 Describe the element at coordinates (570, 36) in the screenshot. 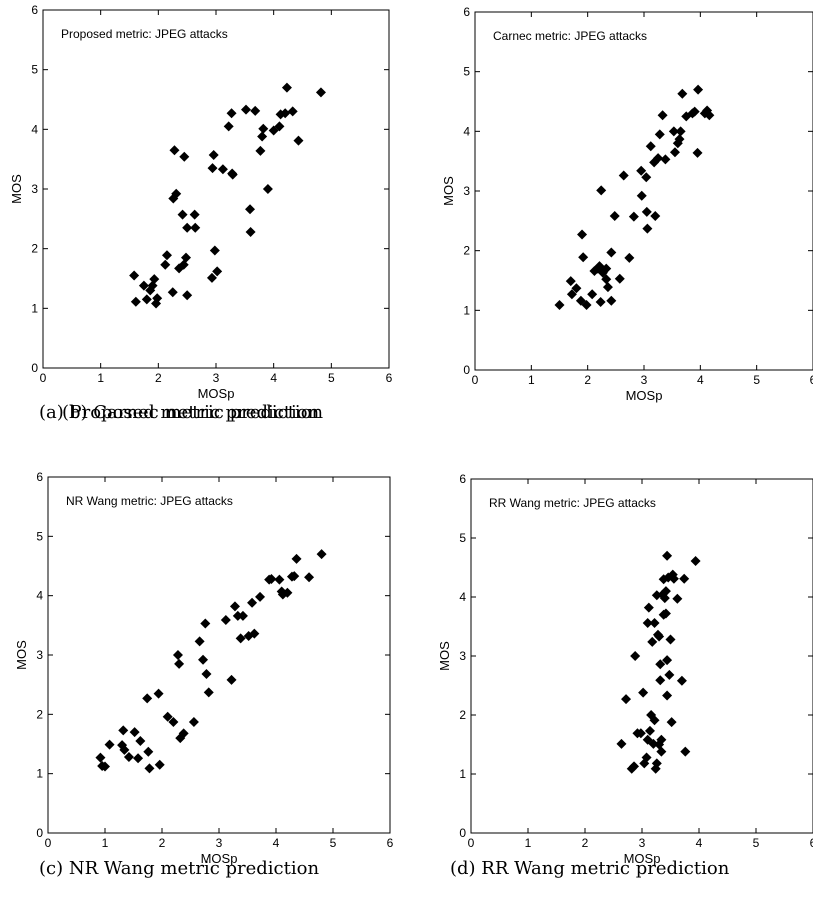

I see `chart-title: Carnec metric: JPEG attacks` at that location.